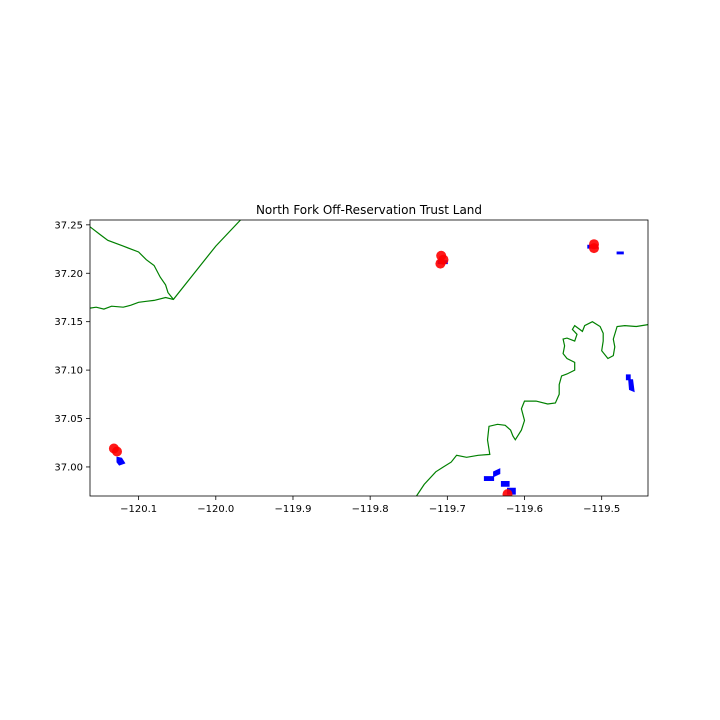 The image size is (720, 720). I want to click on x-tick-label: −119.5, so click(601, 509).